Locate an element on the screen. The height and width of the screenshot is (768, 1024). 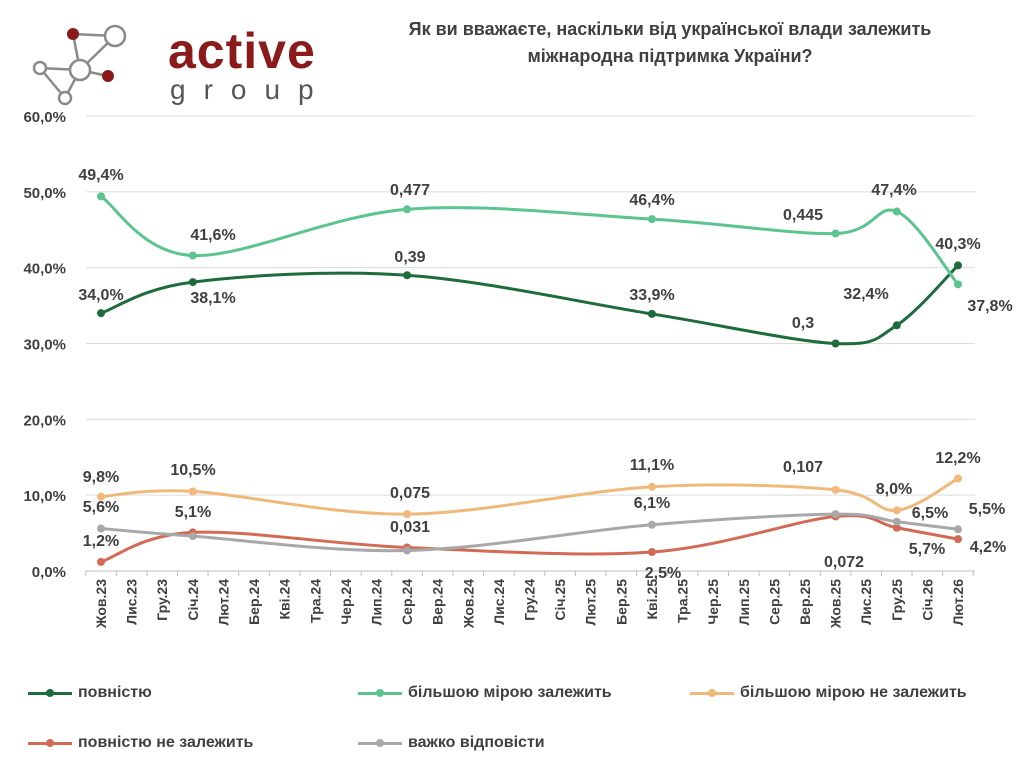
y-tick-label: 30,0% is located at coordinates (44, 345).